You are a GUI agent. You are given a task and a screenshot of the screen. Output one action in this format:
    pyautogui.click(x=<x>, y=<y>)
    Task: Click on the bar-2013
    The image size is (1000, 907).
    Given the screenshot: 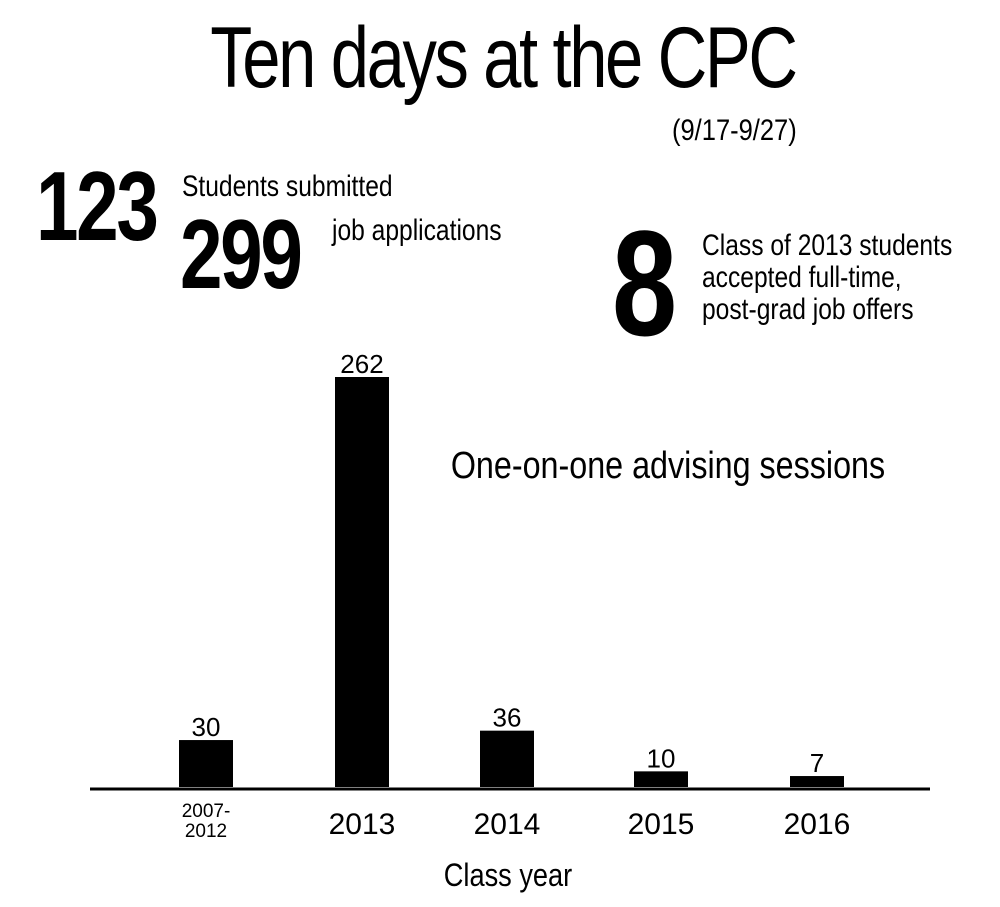 What is the action you would take?
    pyautogui.click(x=362, y=582)
    